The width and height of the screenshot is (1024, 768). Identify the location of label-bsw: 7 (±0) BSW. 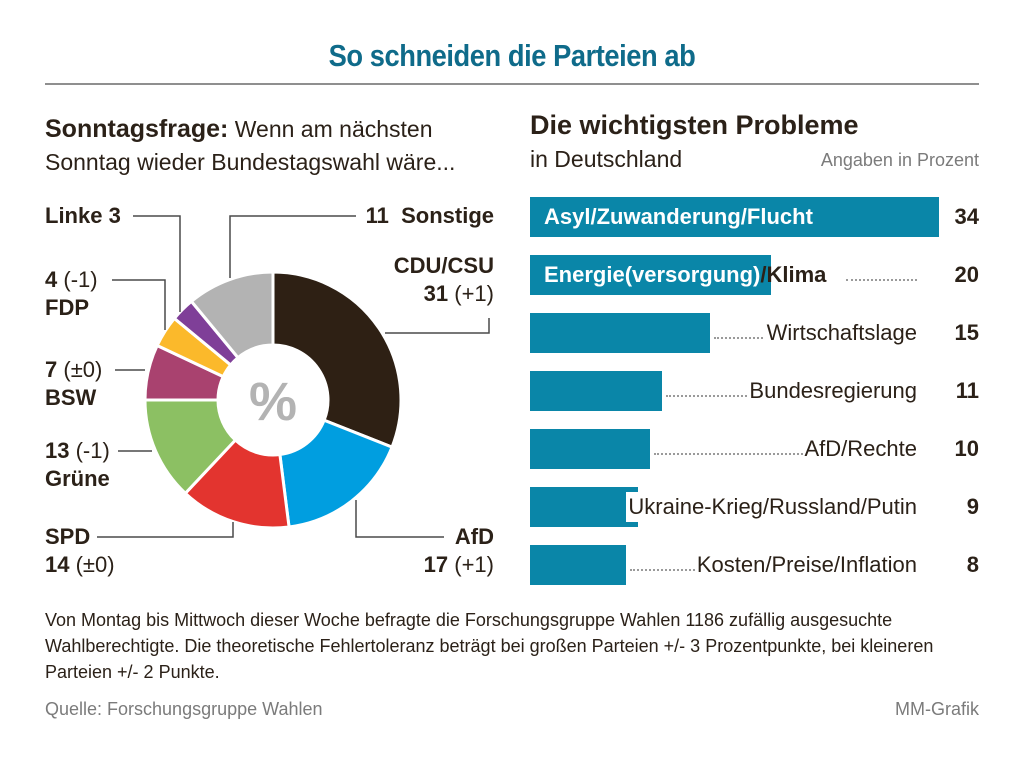
(74, 383).